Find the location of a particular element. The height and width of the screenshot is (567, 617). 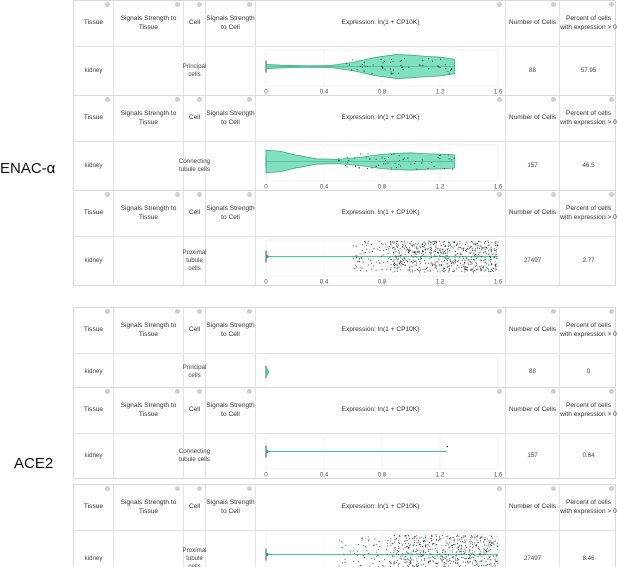

signals-tissue-cell is located at coordinates (149, 549).